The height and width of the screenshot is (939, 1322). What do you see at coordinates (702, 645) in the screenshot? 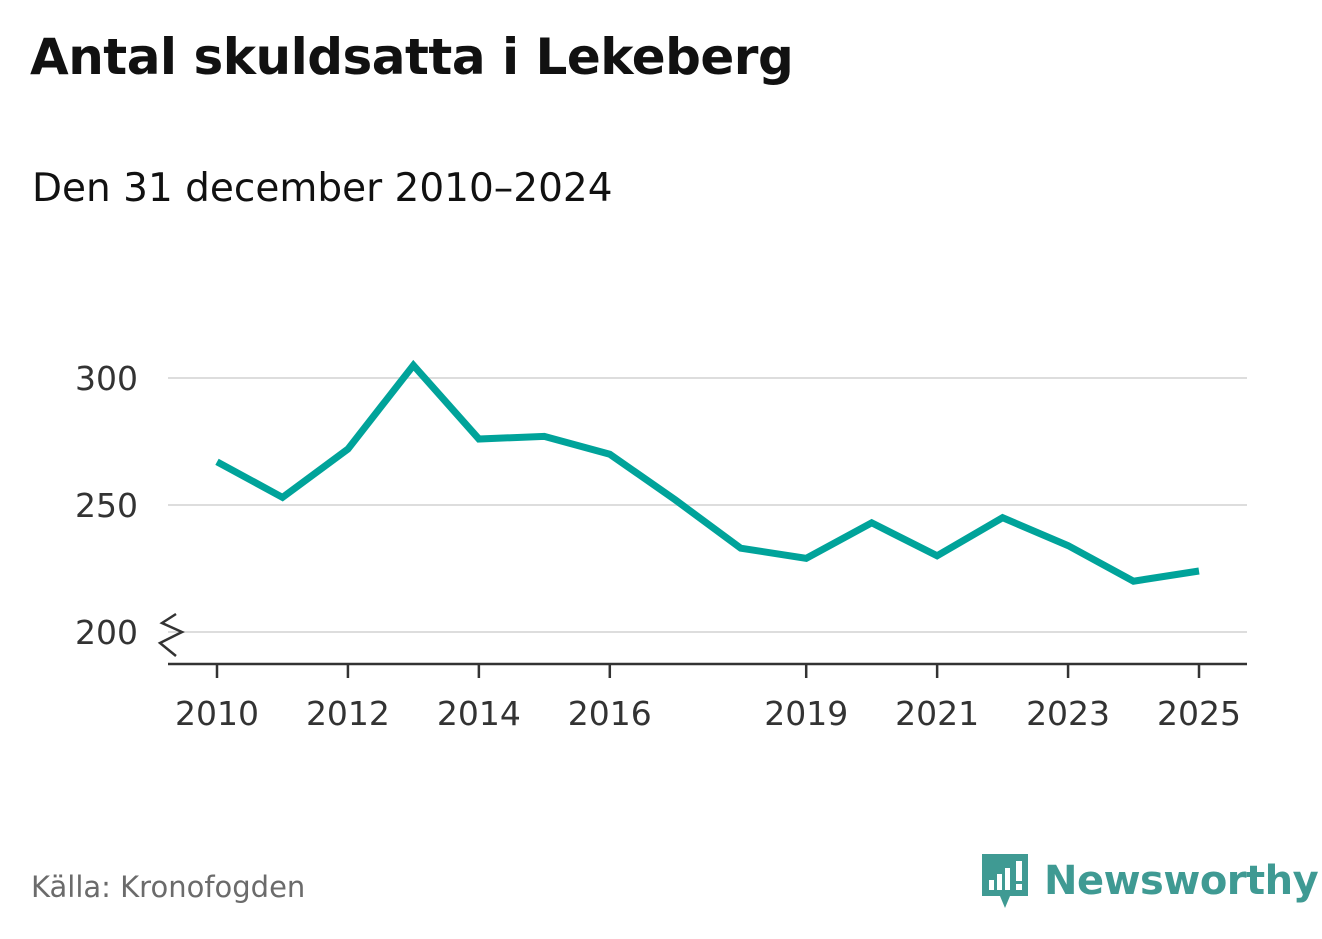
I see `x-axis` at bounding box center [702, 645].